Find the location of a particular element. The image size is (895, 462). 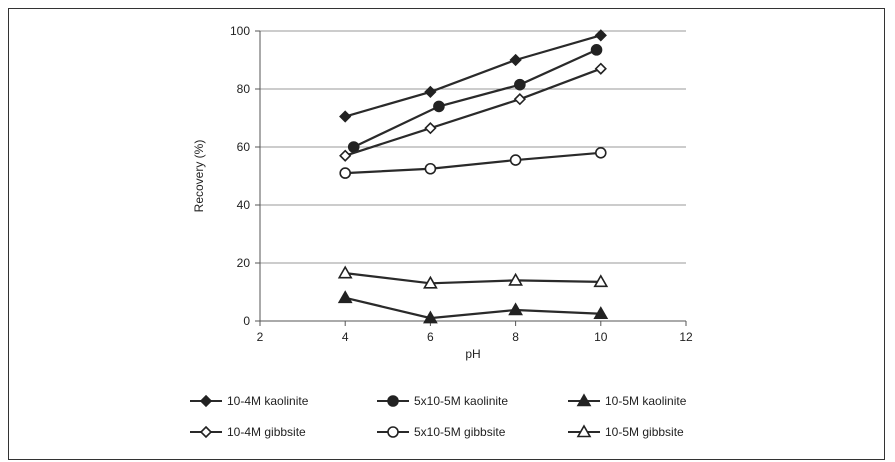

legend-label: 5x10-5M gibbsite is located at coordinates (460, 432).